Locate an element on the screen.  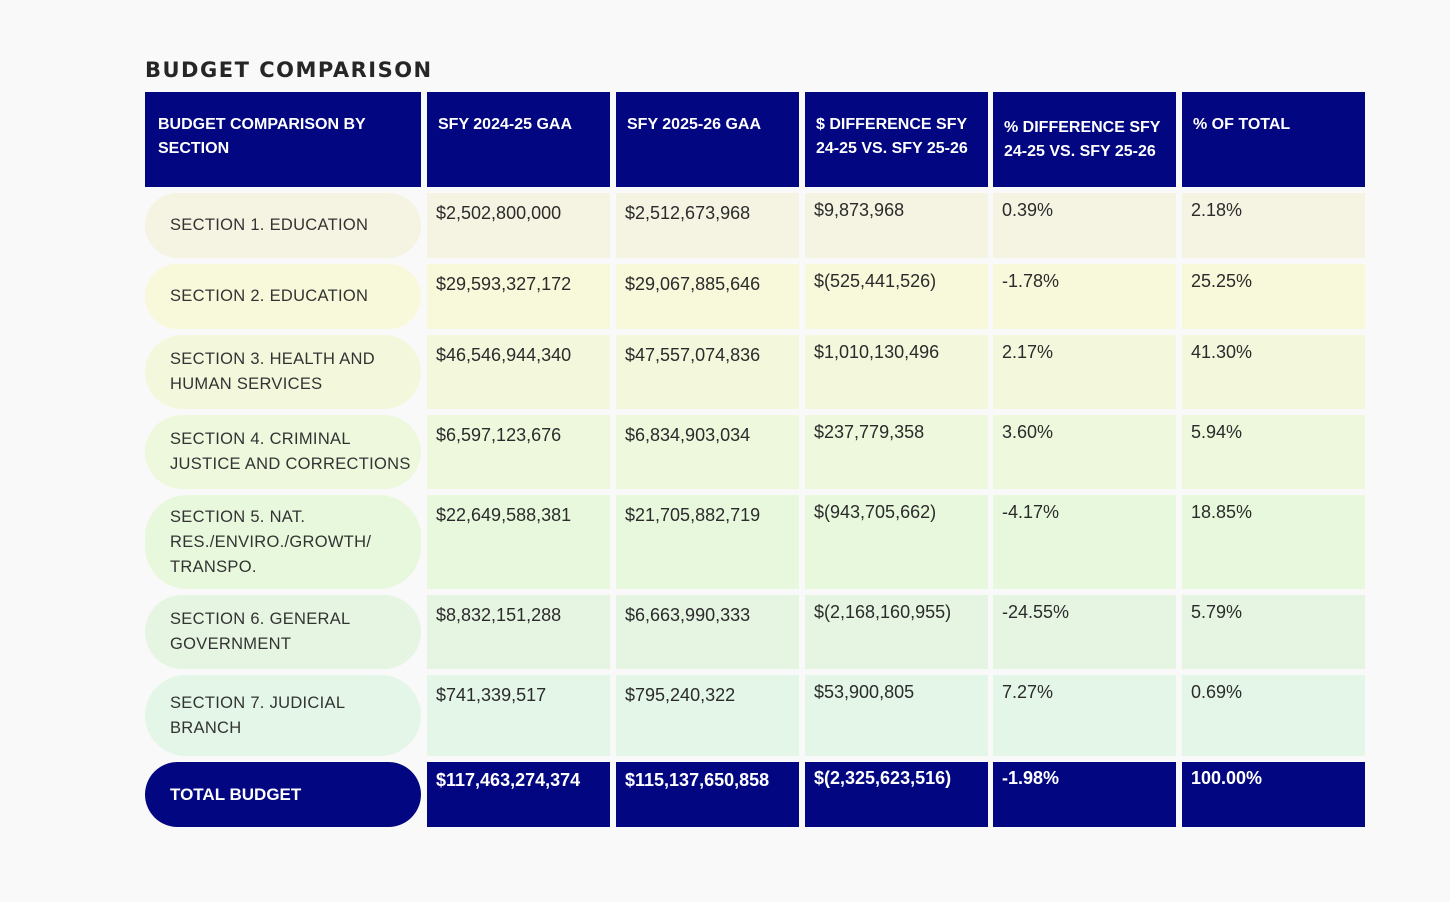
cell-sfy-2025-26: $29,067,885,646 is located at coordinates (707, 296).